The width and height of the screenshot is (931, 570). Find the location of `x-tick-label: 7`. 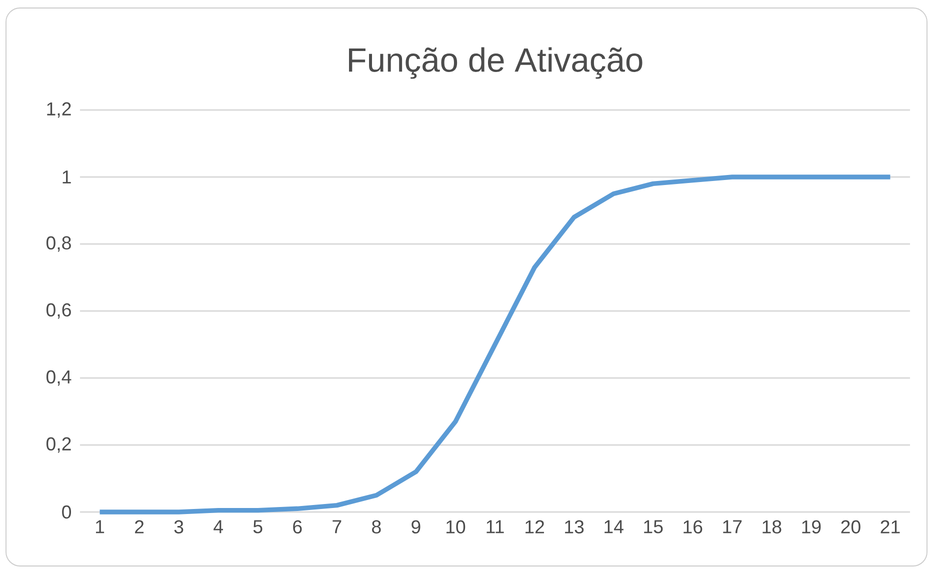

x-tick-label: 7 is located at coordinates (337, 527).